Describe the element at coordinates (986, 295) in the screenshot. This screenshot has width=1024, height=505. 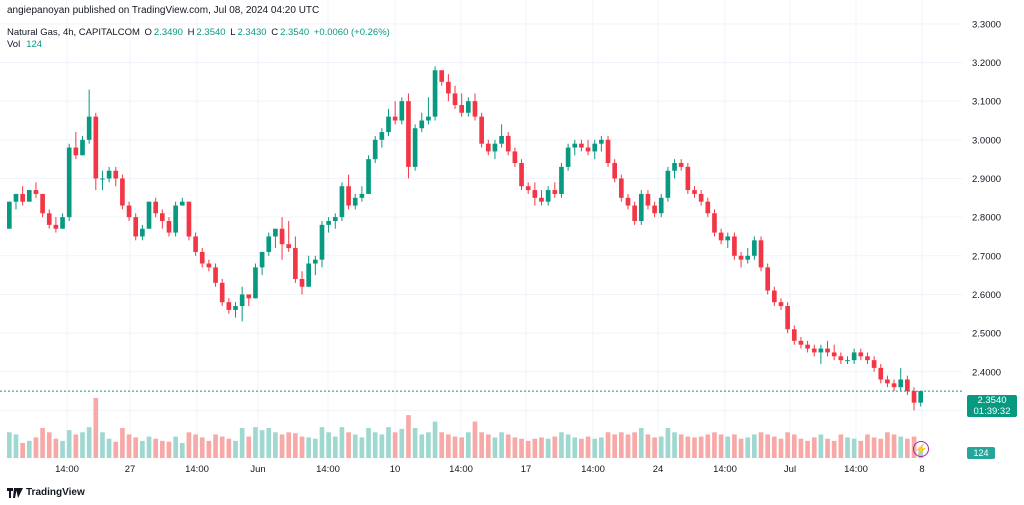
I see `y-tick-label: 2.6000` at that location.